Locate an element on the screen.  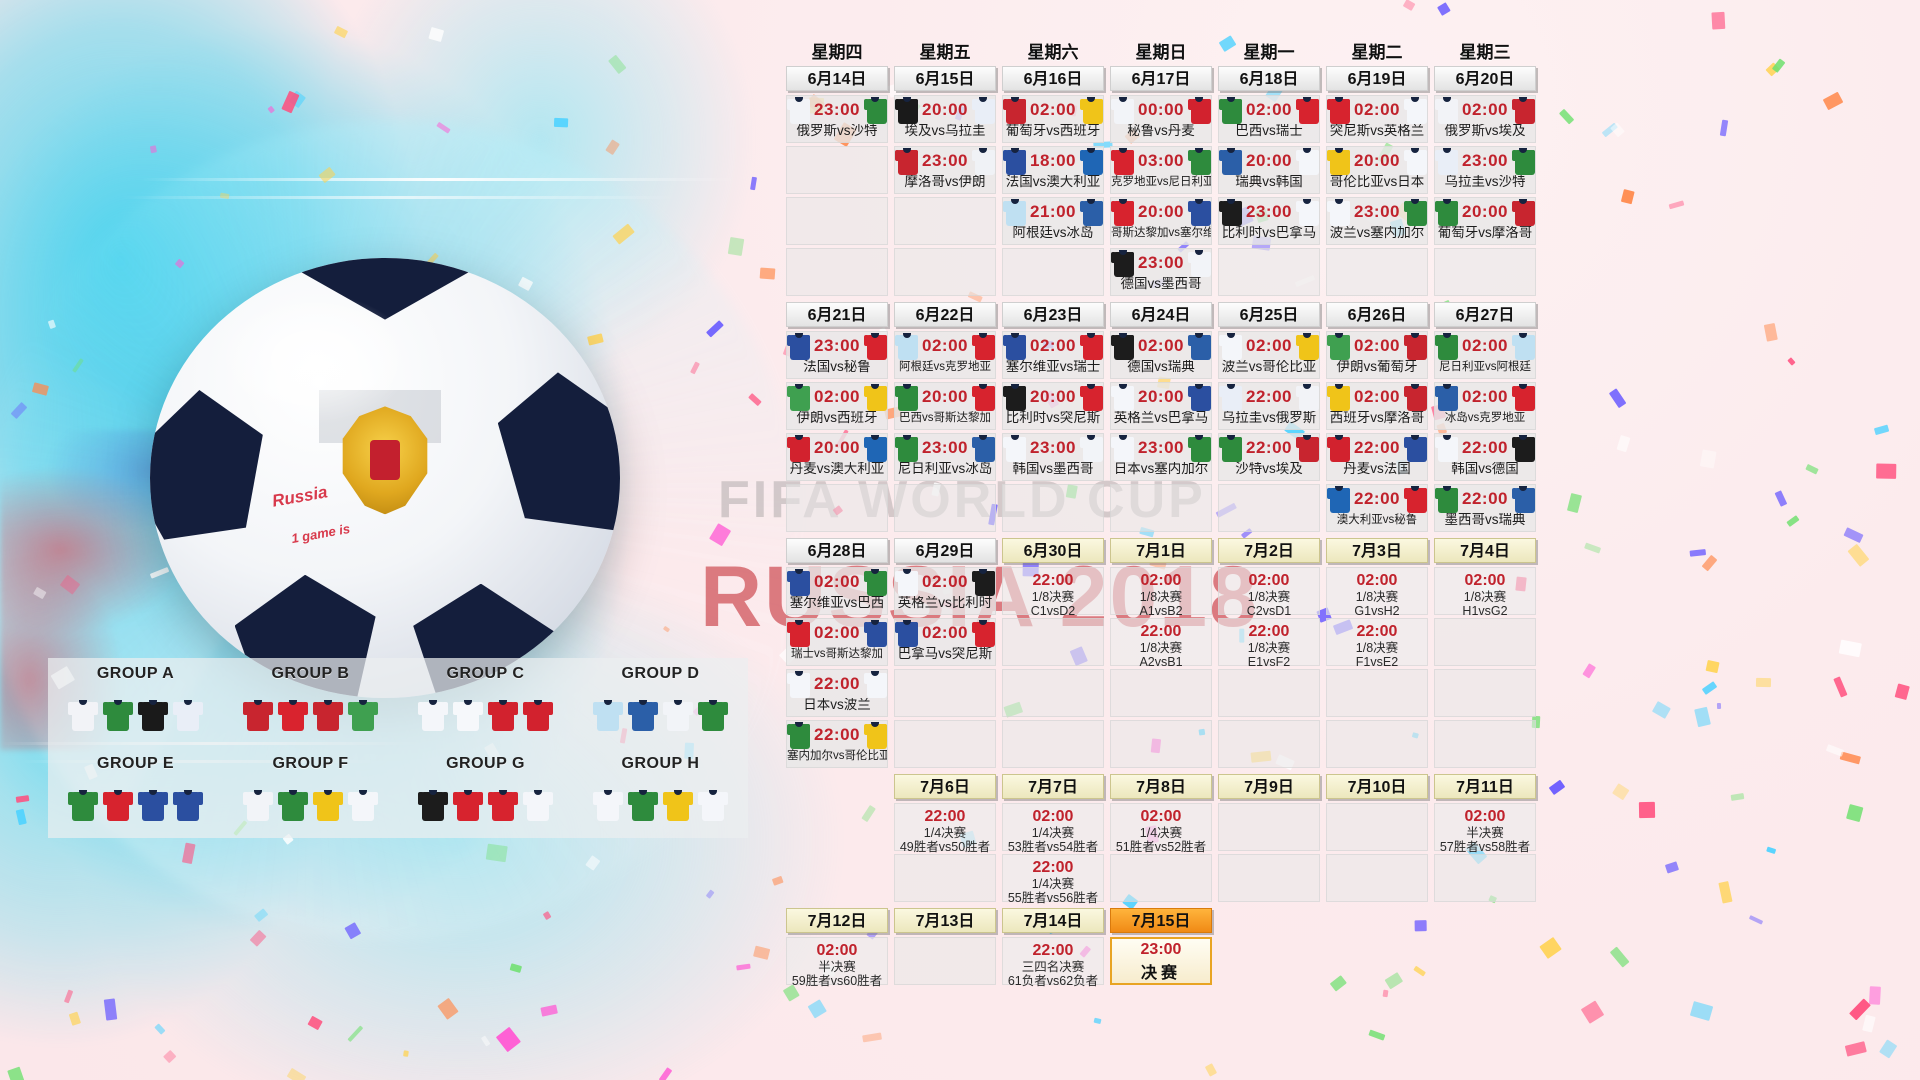
final-match-cell: 23:00 决赛 is located at coordinates (1161, 961).